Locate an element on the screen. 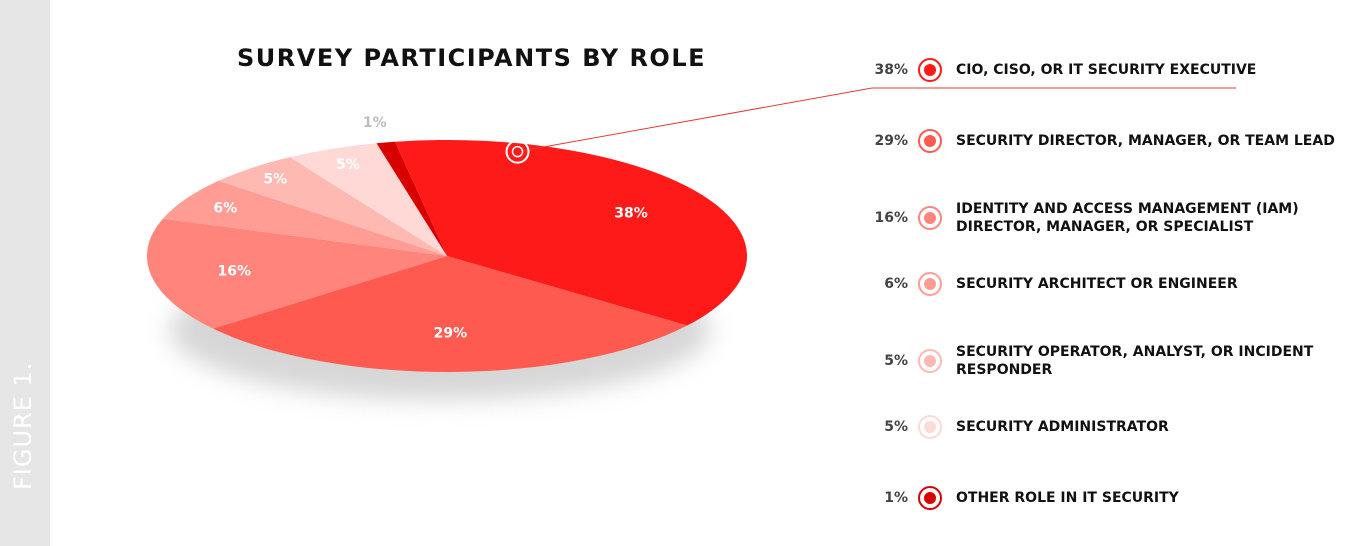 The height and width of the screenshot is (546, 1366). legend-item-cio-ciso-or-it-security-executive: 38% CIO, CISO, OR IT SECURITY EXECUTIVE is located at coordinates (1113, 70).